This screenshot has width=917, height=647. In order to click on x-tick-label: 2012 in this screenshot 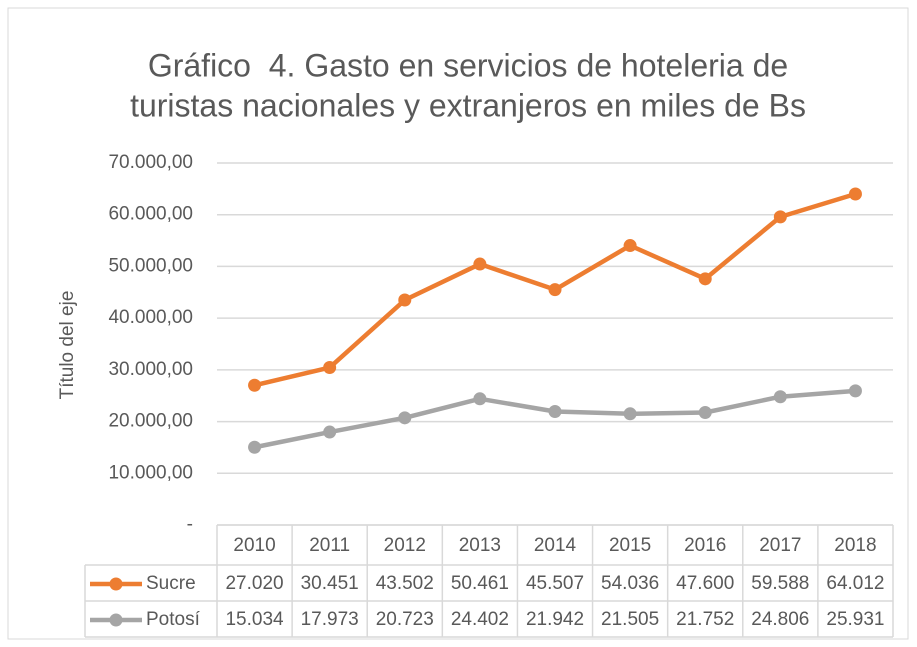, I will do `click(405, 545)`.